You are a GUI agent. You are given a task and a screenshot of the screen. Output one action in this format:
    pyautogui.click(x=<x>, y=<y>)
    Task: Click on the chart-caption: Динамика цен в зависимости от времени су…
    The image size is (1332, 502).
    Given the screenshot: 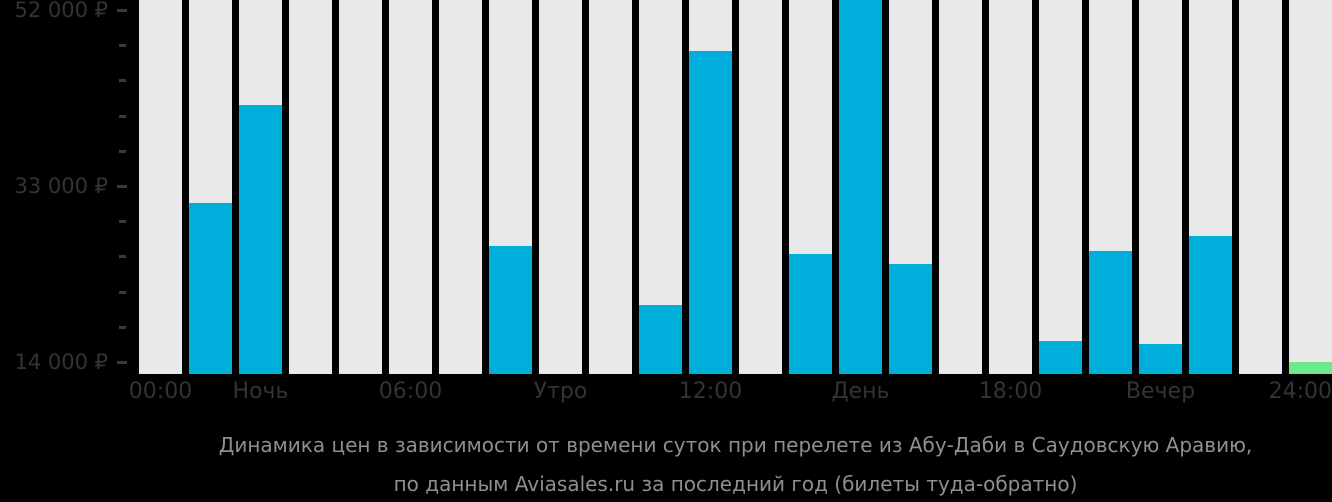 What is the action you would take?
    pyautogui.click(x=735, y=464)
    